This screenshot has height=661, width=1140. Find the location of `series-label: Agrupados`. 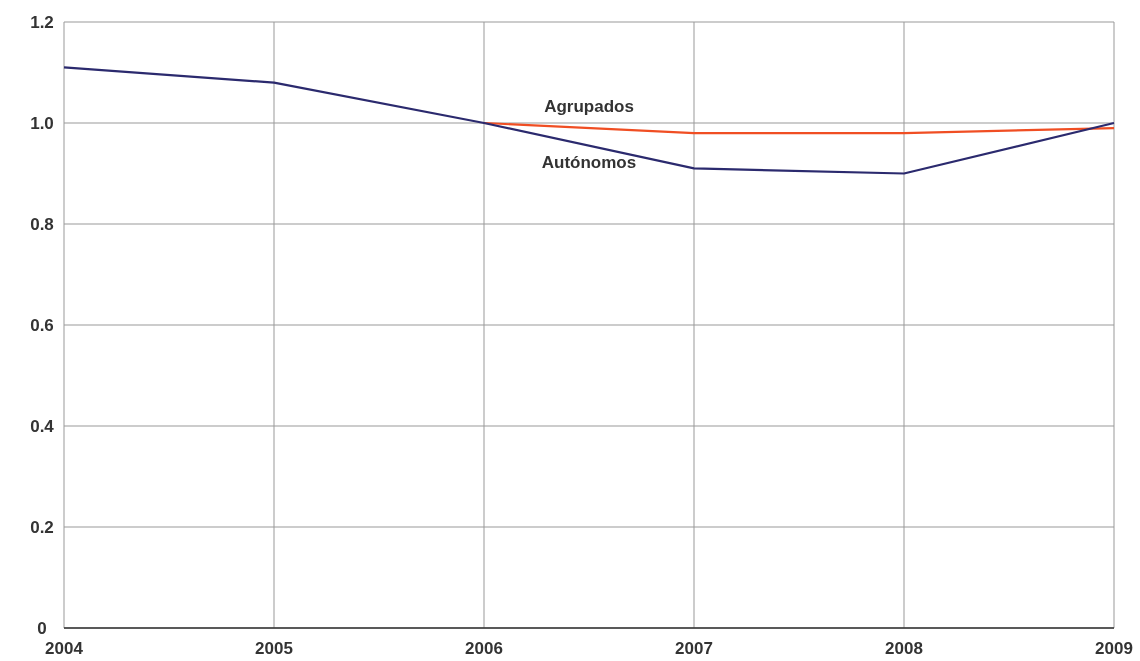

series-label: Agrupados is located at coordinates (589, 107).